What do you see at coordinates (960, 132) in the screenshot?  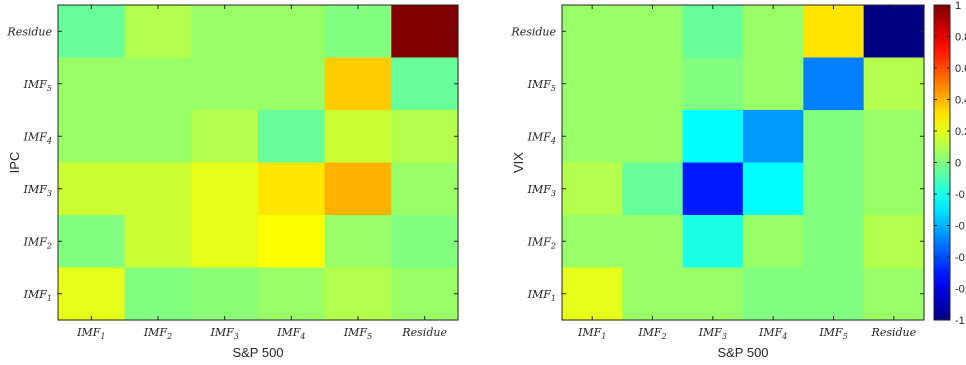 I see `colorbar-tick-label: 0.2` at bounding box center [960, 132].